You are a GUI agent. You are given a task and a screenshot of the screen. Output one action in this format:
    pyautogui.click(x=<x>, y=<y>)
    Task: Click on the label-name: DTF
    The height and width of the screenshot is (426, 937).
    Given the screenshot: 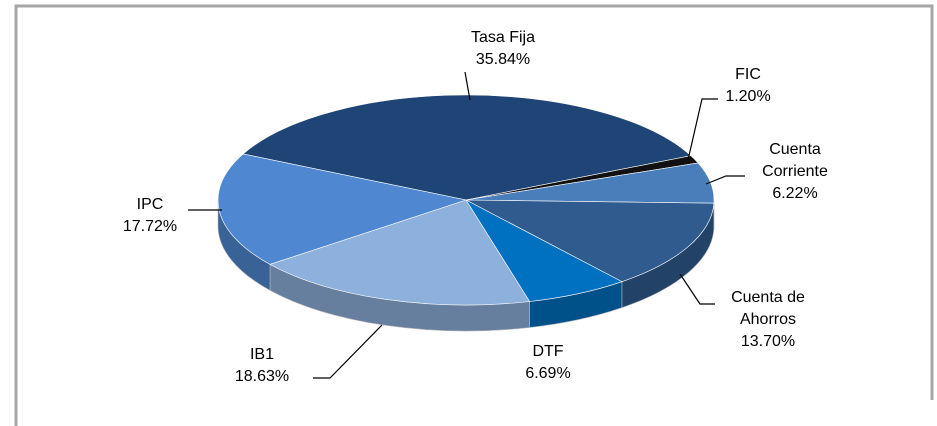 What is the action you would take?
    pyautogui.click(x=548, y=351)
    